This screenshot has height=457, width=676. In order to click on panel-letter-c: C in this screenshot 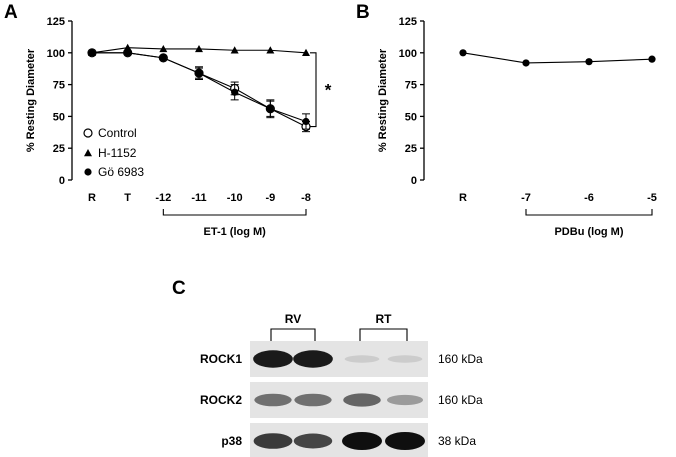, I will do `click(179, 288)`.